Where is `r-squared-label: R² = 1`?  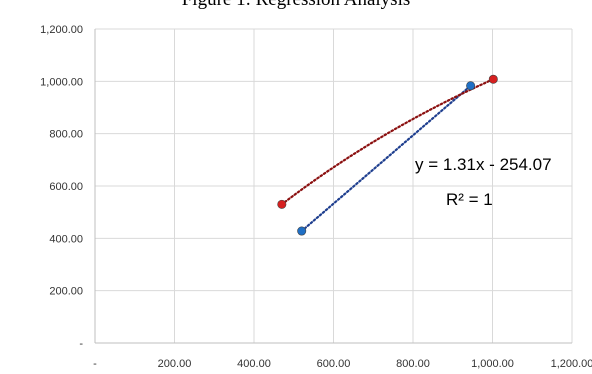 r-squared-label: R² = 1 is located at coordinates (469, 199).